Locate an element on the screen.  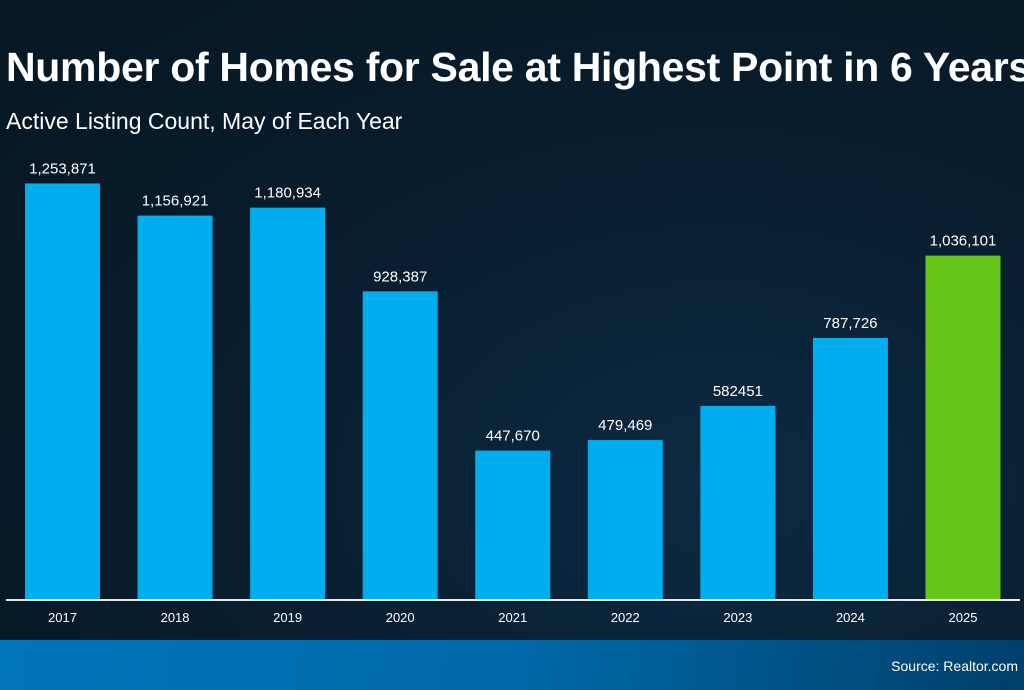
bar-2023 is located at coordinates (738, 502).